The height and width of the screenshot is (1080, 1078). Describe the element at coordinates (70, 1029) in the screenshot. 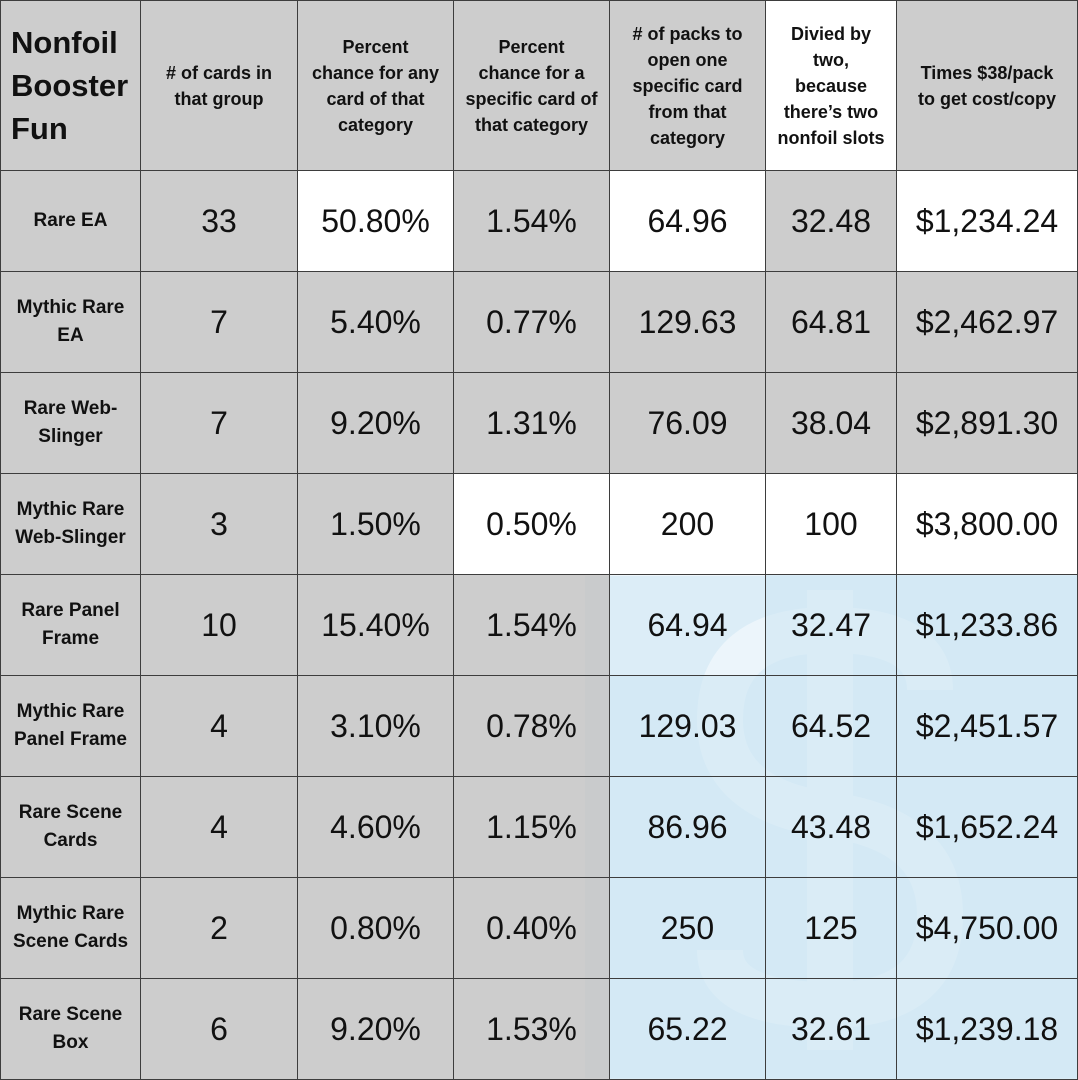

I see `row-label: Rare Scene Box` at that location.